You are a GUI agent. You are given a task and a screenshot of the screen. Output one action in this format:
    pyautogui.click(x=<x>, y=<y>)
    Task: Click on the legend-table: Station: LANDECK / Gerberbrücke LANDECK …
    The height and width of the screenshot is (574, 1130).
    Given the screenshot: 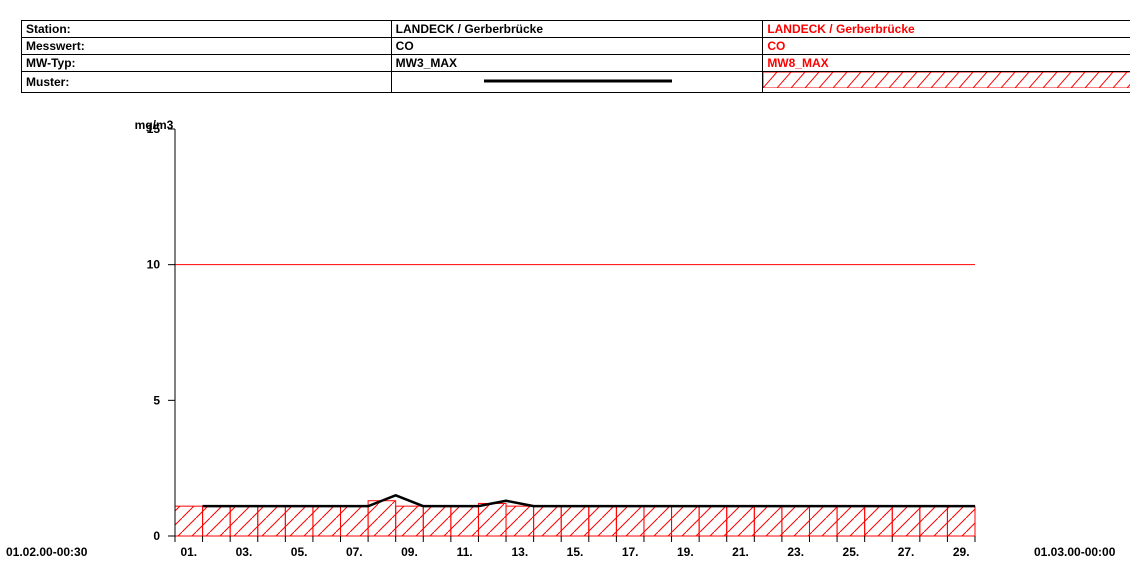 What is the action you would take?
    pyautogui.click(x=575, y=56)
    